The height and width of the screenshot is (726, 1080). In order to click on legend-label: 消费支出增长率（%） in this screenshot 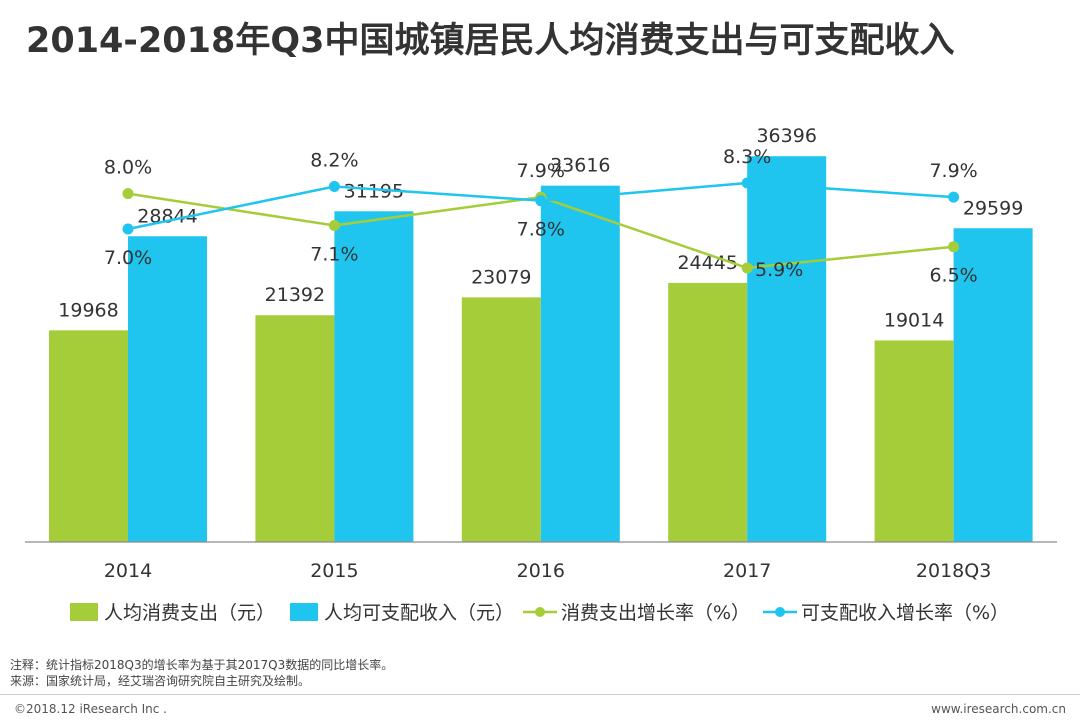, I will do `click(655, 613)`.